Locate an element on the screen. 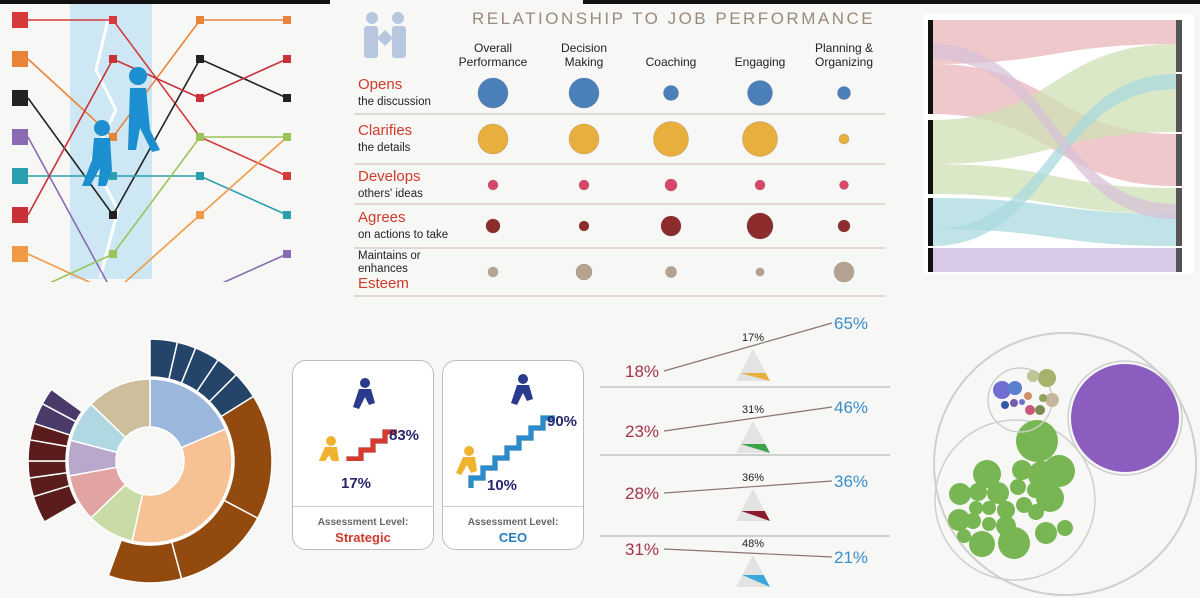 The height and width of the screenshot is (598, 1200). column-label: Coaching is located at coordinates (671, 62).